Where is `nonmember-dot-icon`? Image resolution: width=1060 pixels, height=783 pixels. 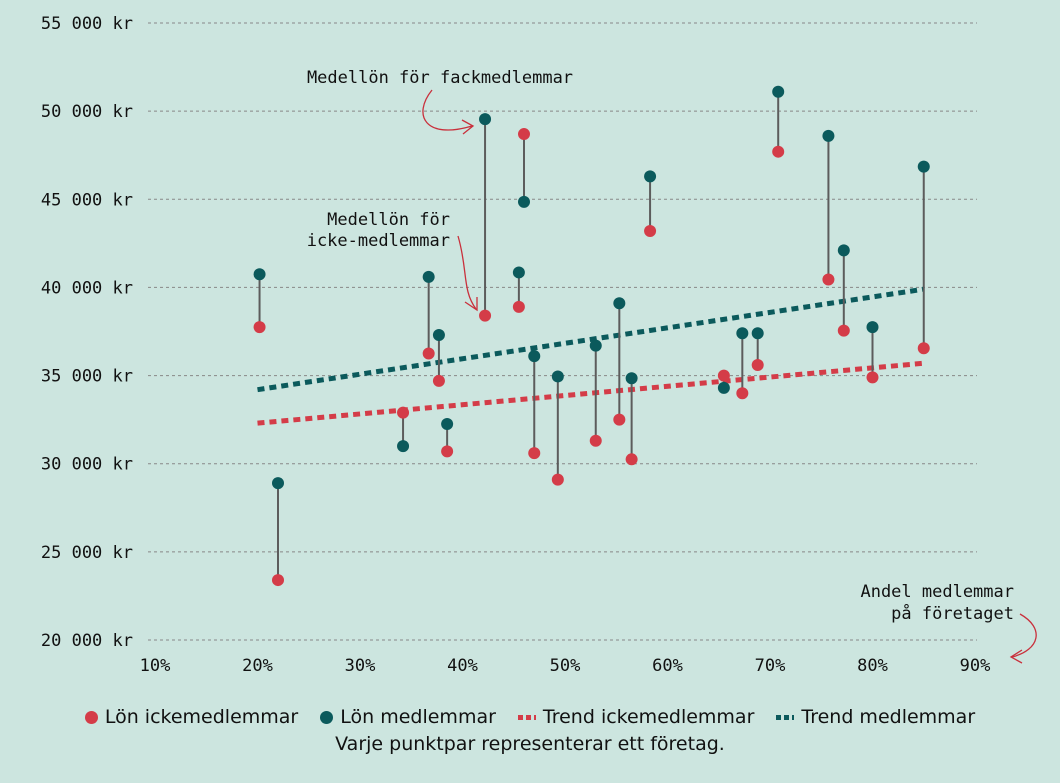
nonmember-dot-icon is located at coordinates (91, 717).